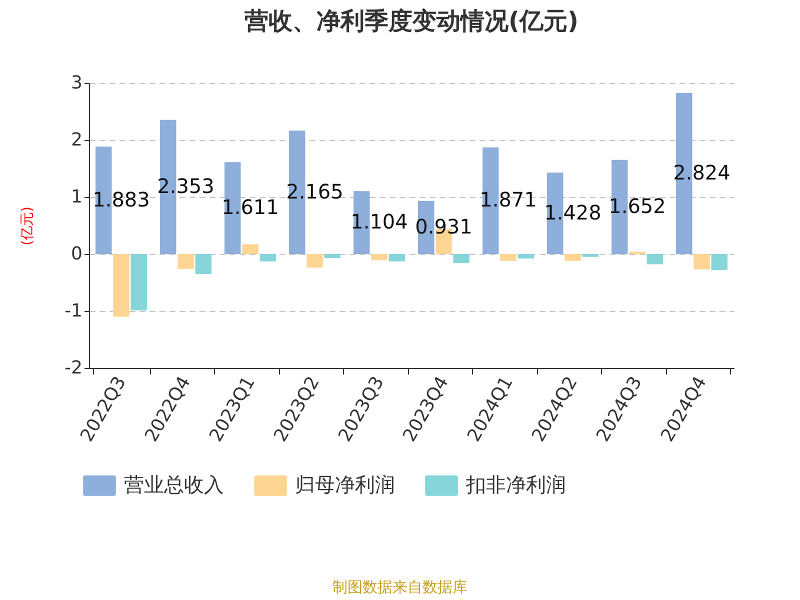 The height and width of the screenshot is (600, 800). I want to click on legend-label: 营业总收入, so click(174, 484).